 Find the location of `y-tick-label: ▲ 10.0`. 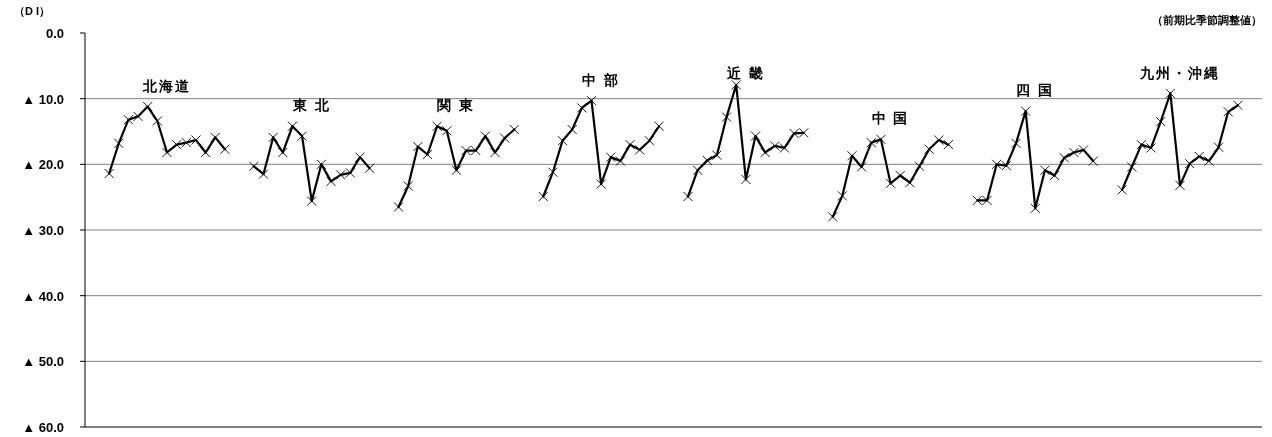

y-tick-label: ▲ 10.0 is located at coordinates (43, 99).